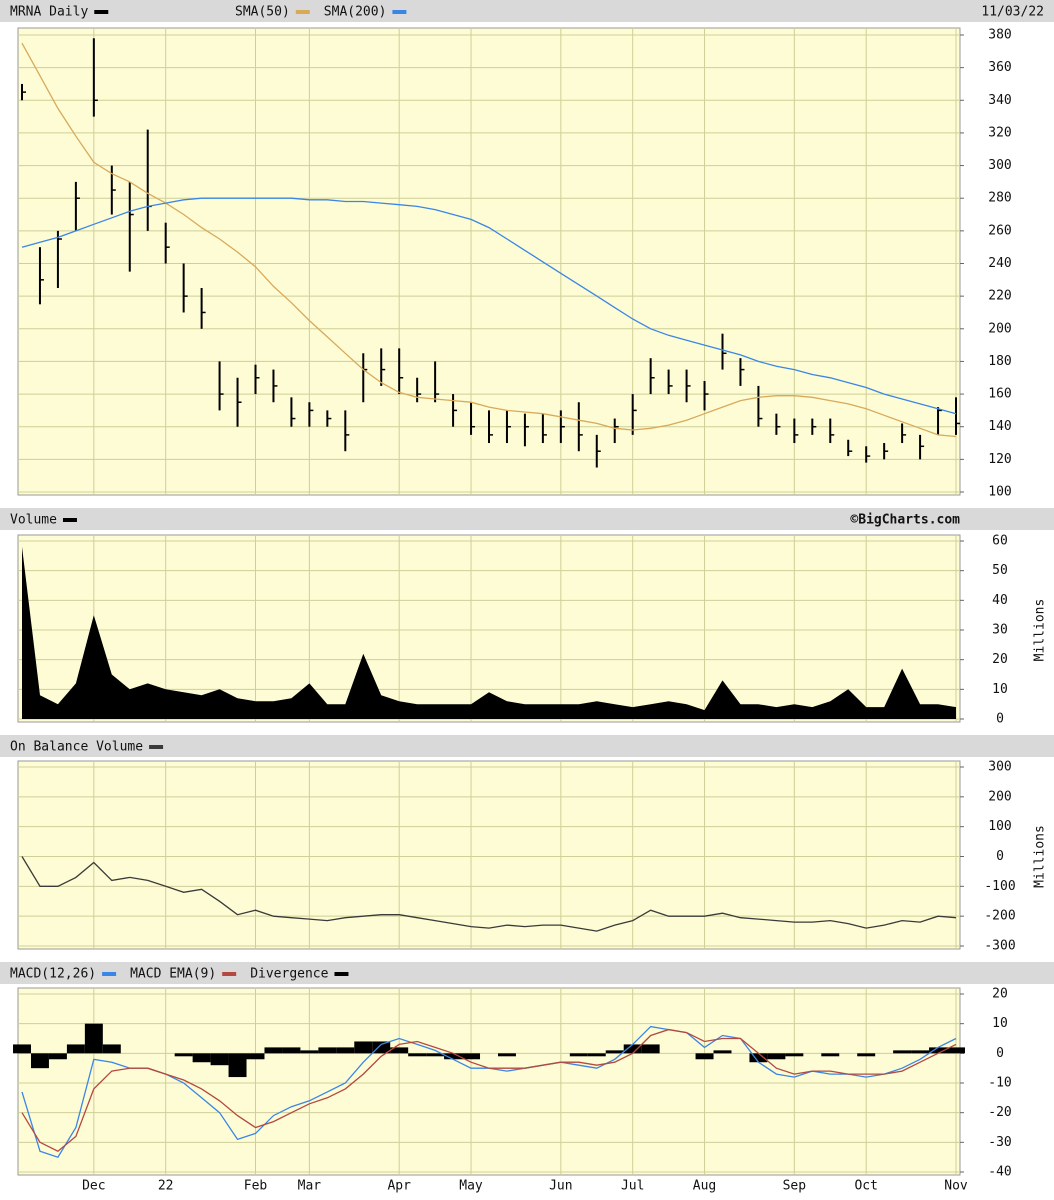  I want to click on y-tick-label: 320, so click(999, 132).